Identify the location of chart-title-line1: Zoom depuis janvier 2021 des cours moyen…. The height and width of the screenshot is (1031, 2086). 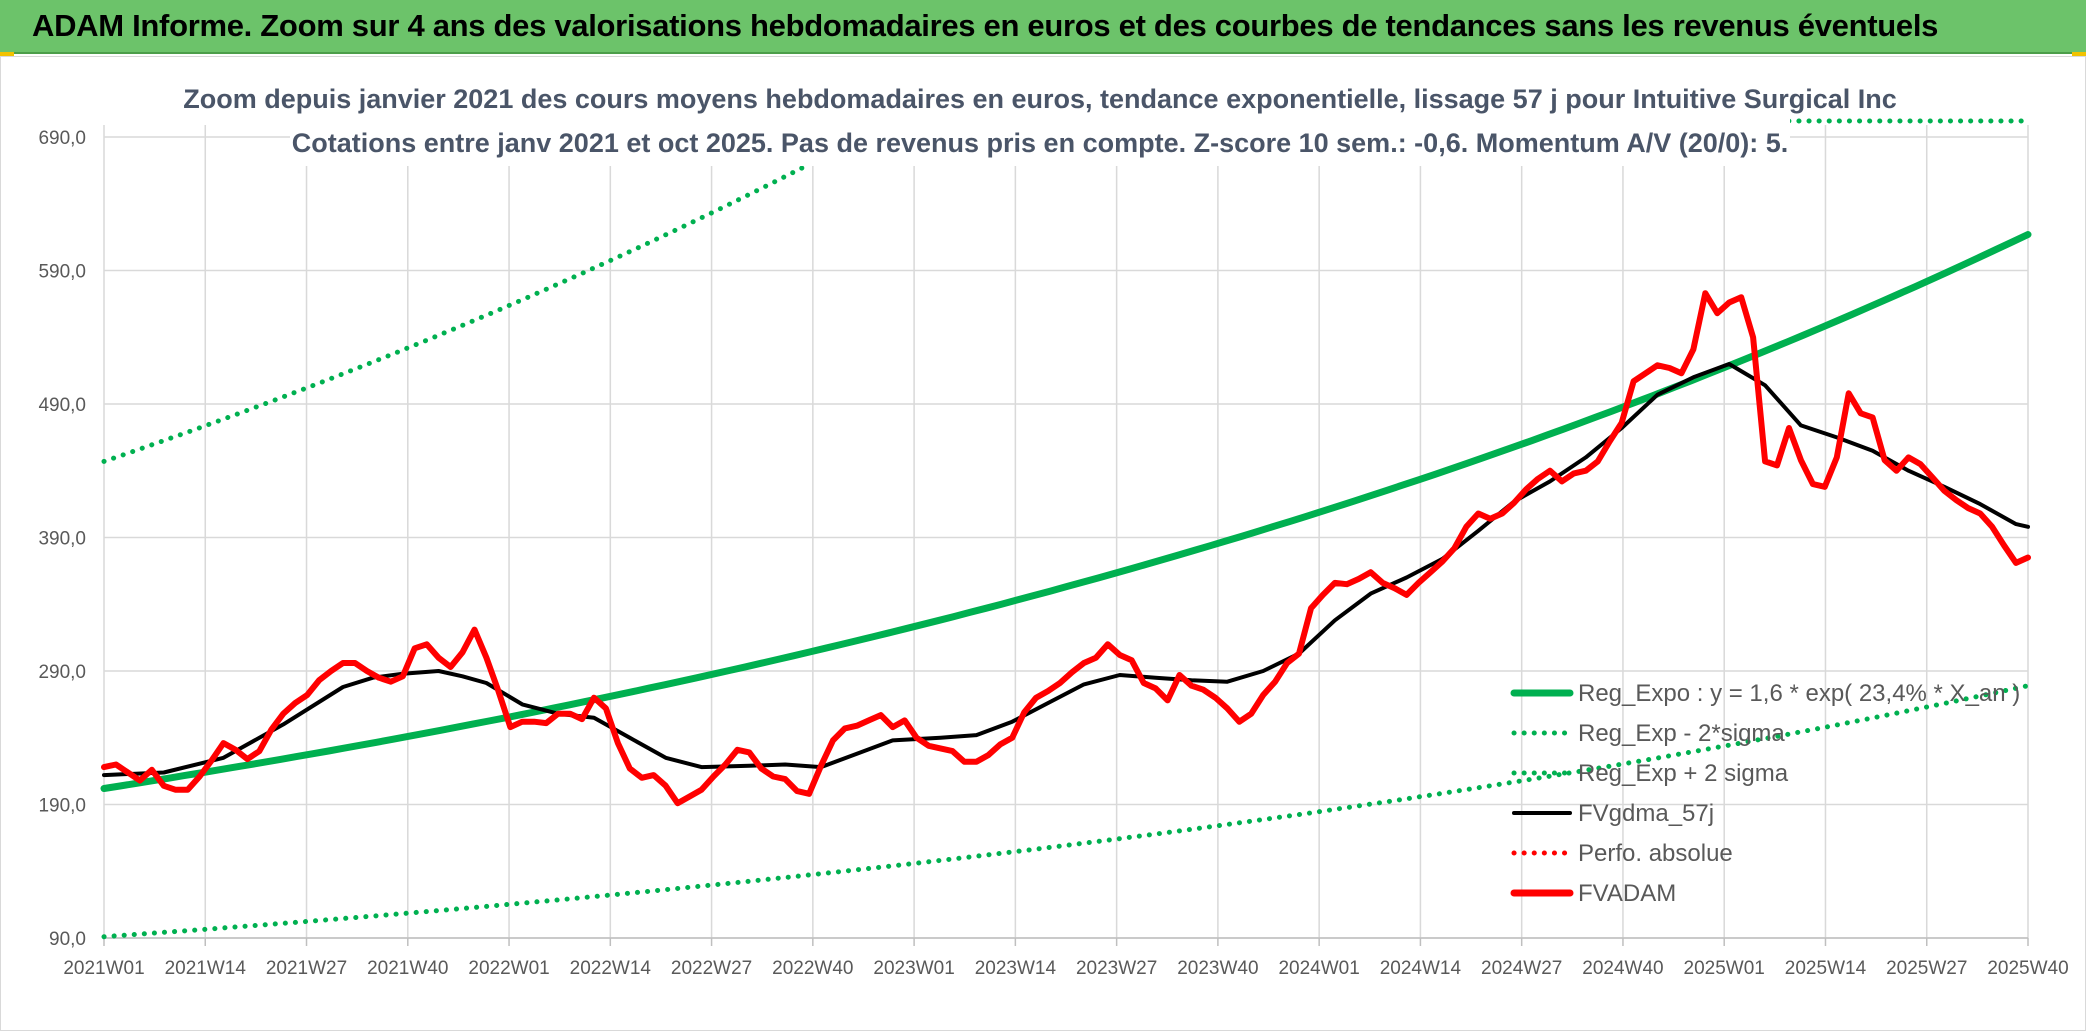
(1040, 99).